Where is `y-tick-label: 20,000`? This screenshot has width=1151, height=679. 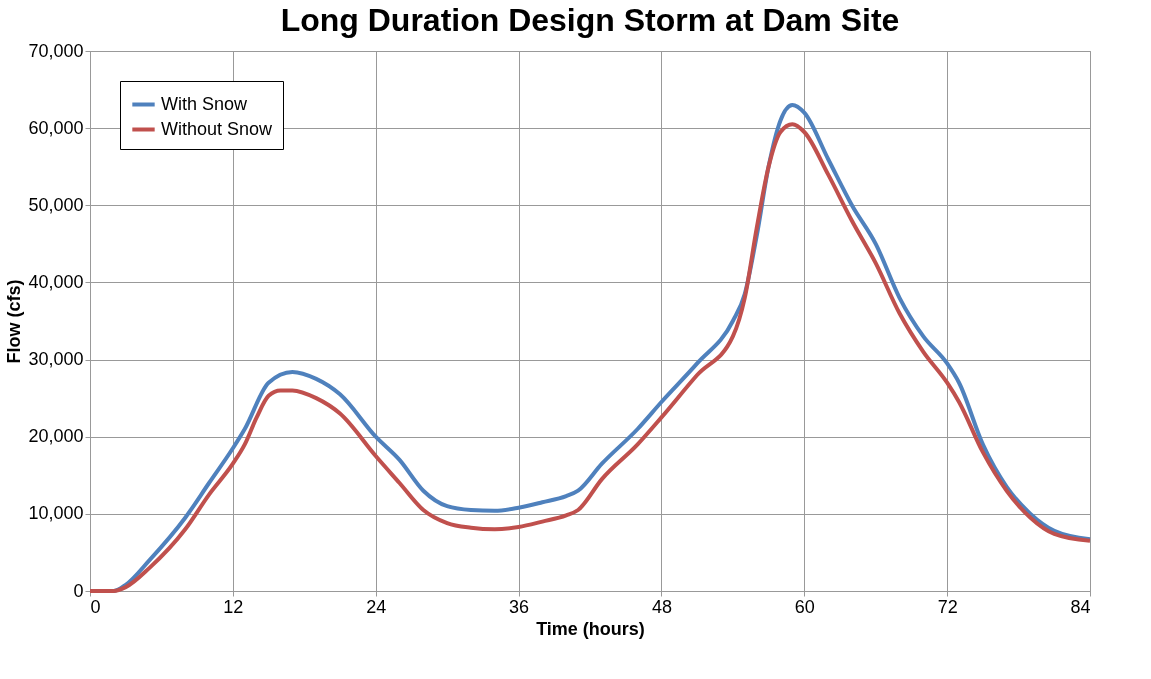
y-tick-label: 20,000 is located at coordinates (56, 436).